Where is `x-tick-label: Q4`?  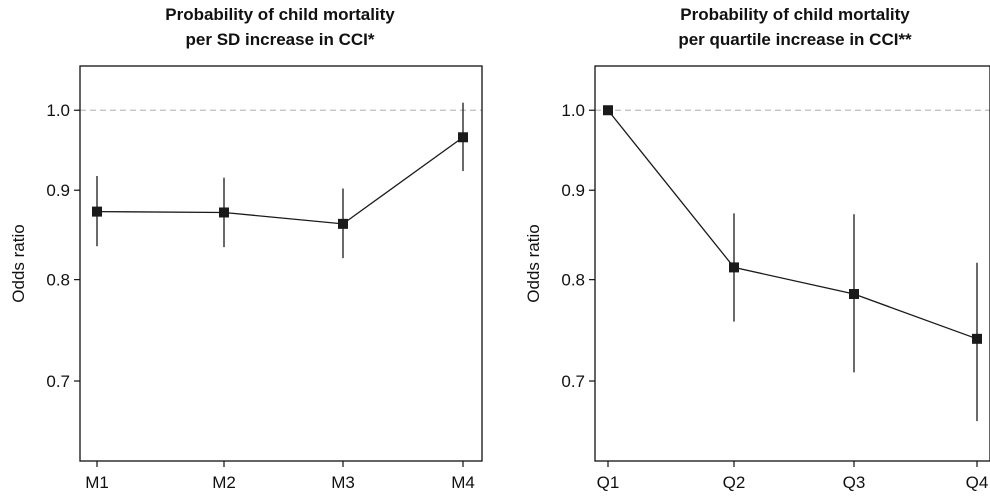 x-tick-label: Q4 is located at coordinates (977, 482).